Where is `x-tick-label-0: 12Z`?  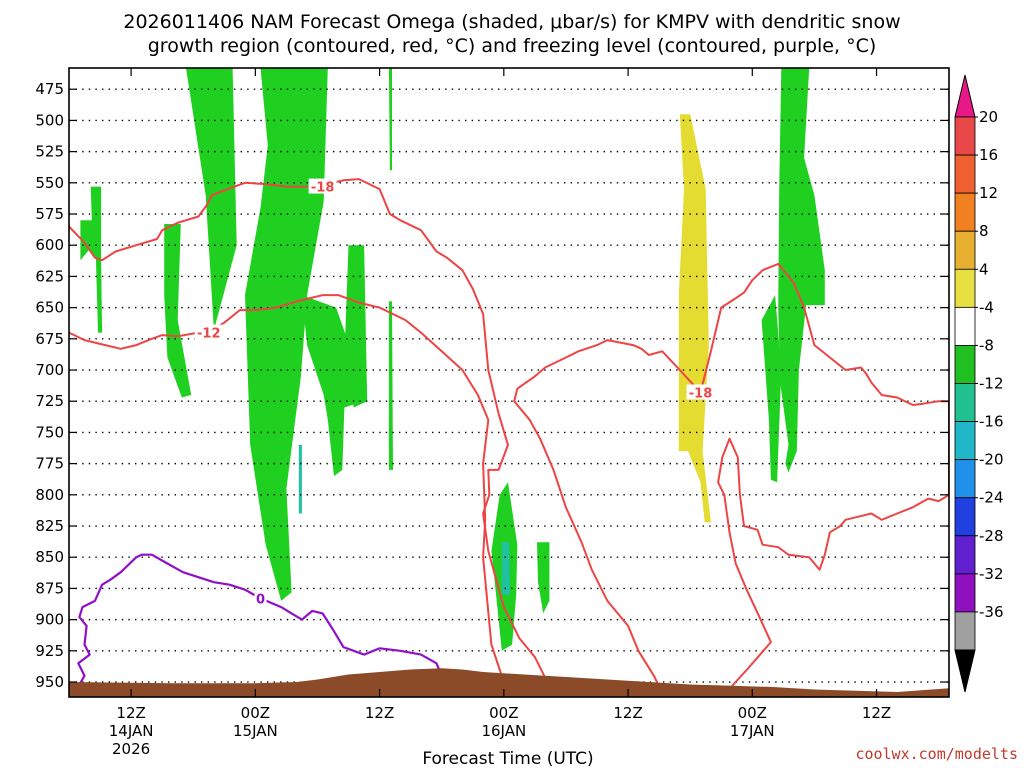 x-tick-label-0: 12Z is located at coordinates (130, 713).